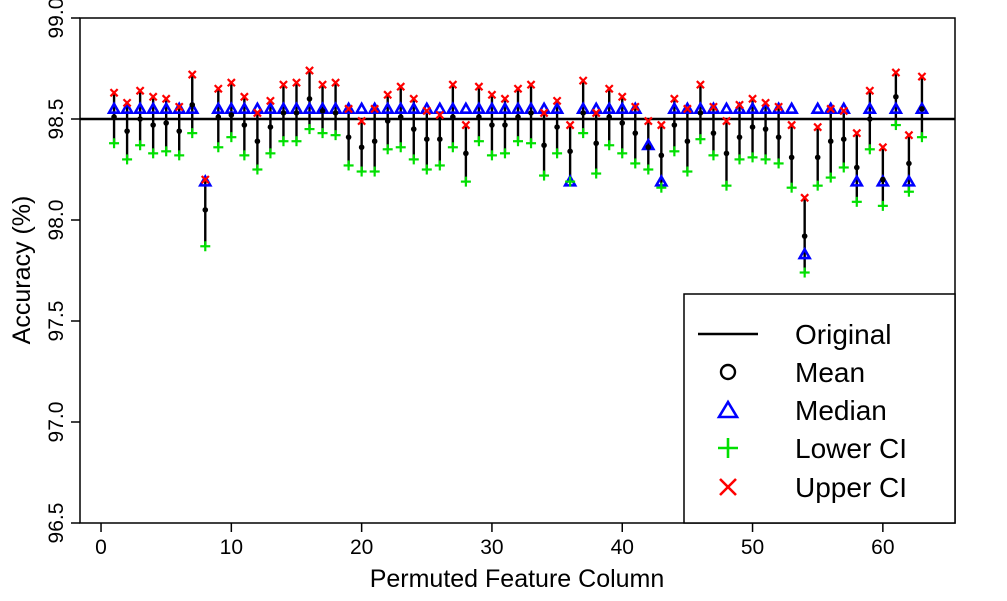 This screenshot has height=601, width=1007. Describe the element at coordinates (728, 409) in the screenshot. I see `legend-triangle-symbol` at that location.